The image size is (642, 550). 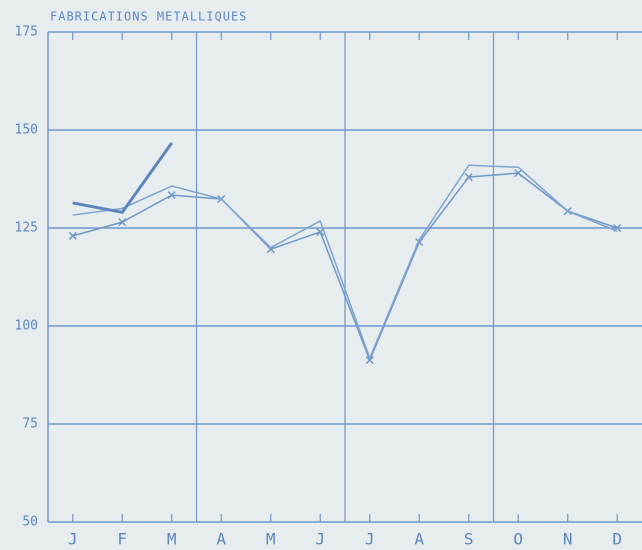 What do you see at coordinates (26, 130) in the screenshot?
I see `y-tick-label: 150` at bounding box center [26, 130].